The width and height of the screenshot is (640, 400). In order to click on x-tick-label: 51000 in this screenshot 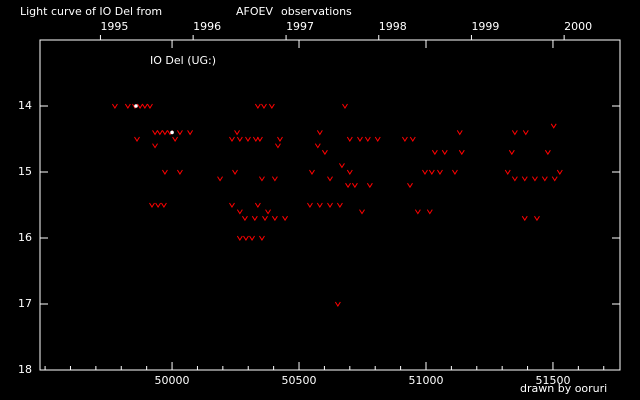, I will do `click(425, 380)`.